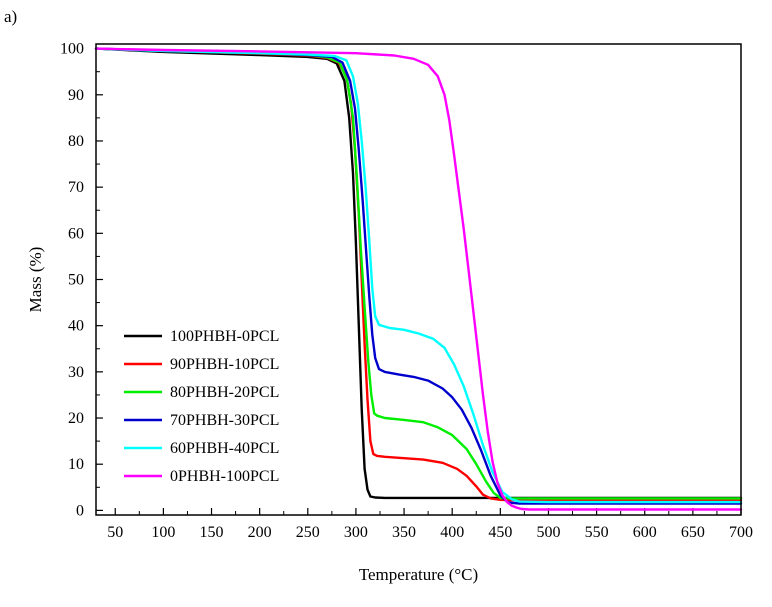  What do you see at coordinates (548, 532) in the screenshot?
I see `x-tick-label: 500` at bounding box center [548, 532].